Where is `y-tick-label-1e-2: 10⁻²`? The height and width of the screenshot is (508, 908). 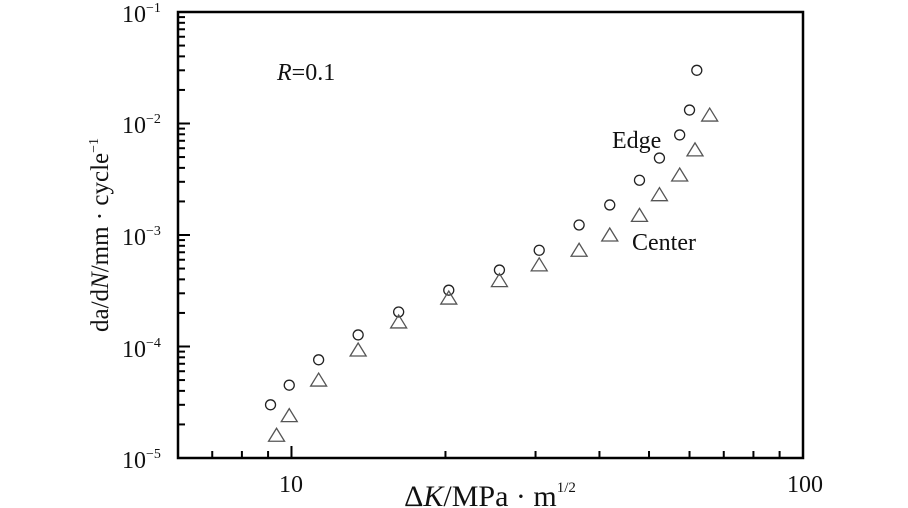 y-tick-label-1e-2: 10⁻² is located at coordinates (141, 125).